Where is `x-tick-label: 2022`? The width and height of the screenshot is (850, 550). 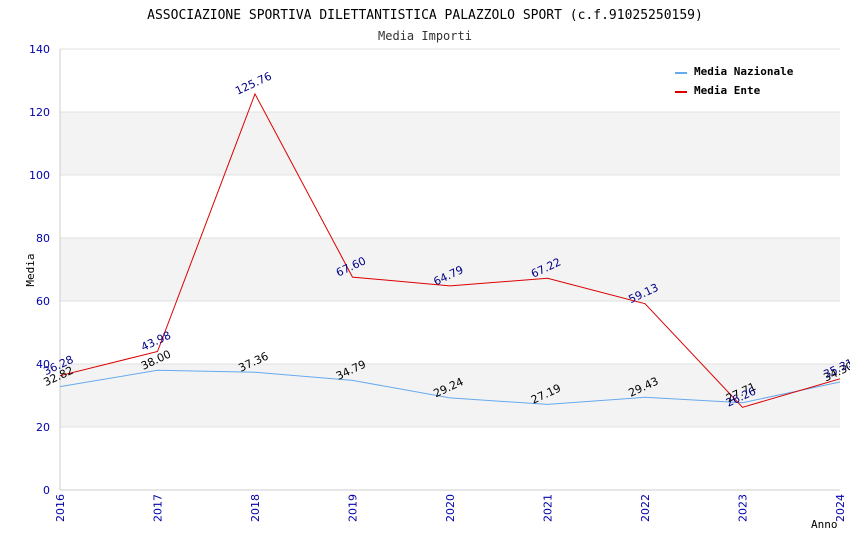
x-tick-label: 2022 is located at coordinates (645, 508).